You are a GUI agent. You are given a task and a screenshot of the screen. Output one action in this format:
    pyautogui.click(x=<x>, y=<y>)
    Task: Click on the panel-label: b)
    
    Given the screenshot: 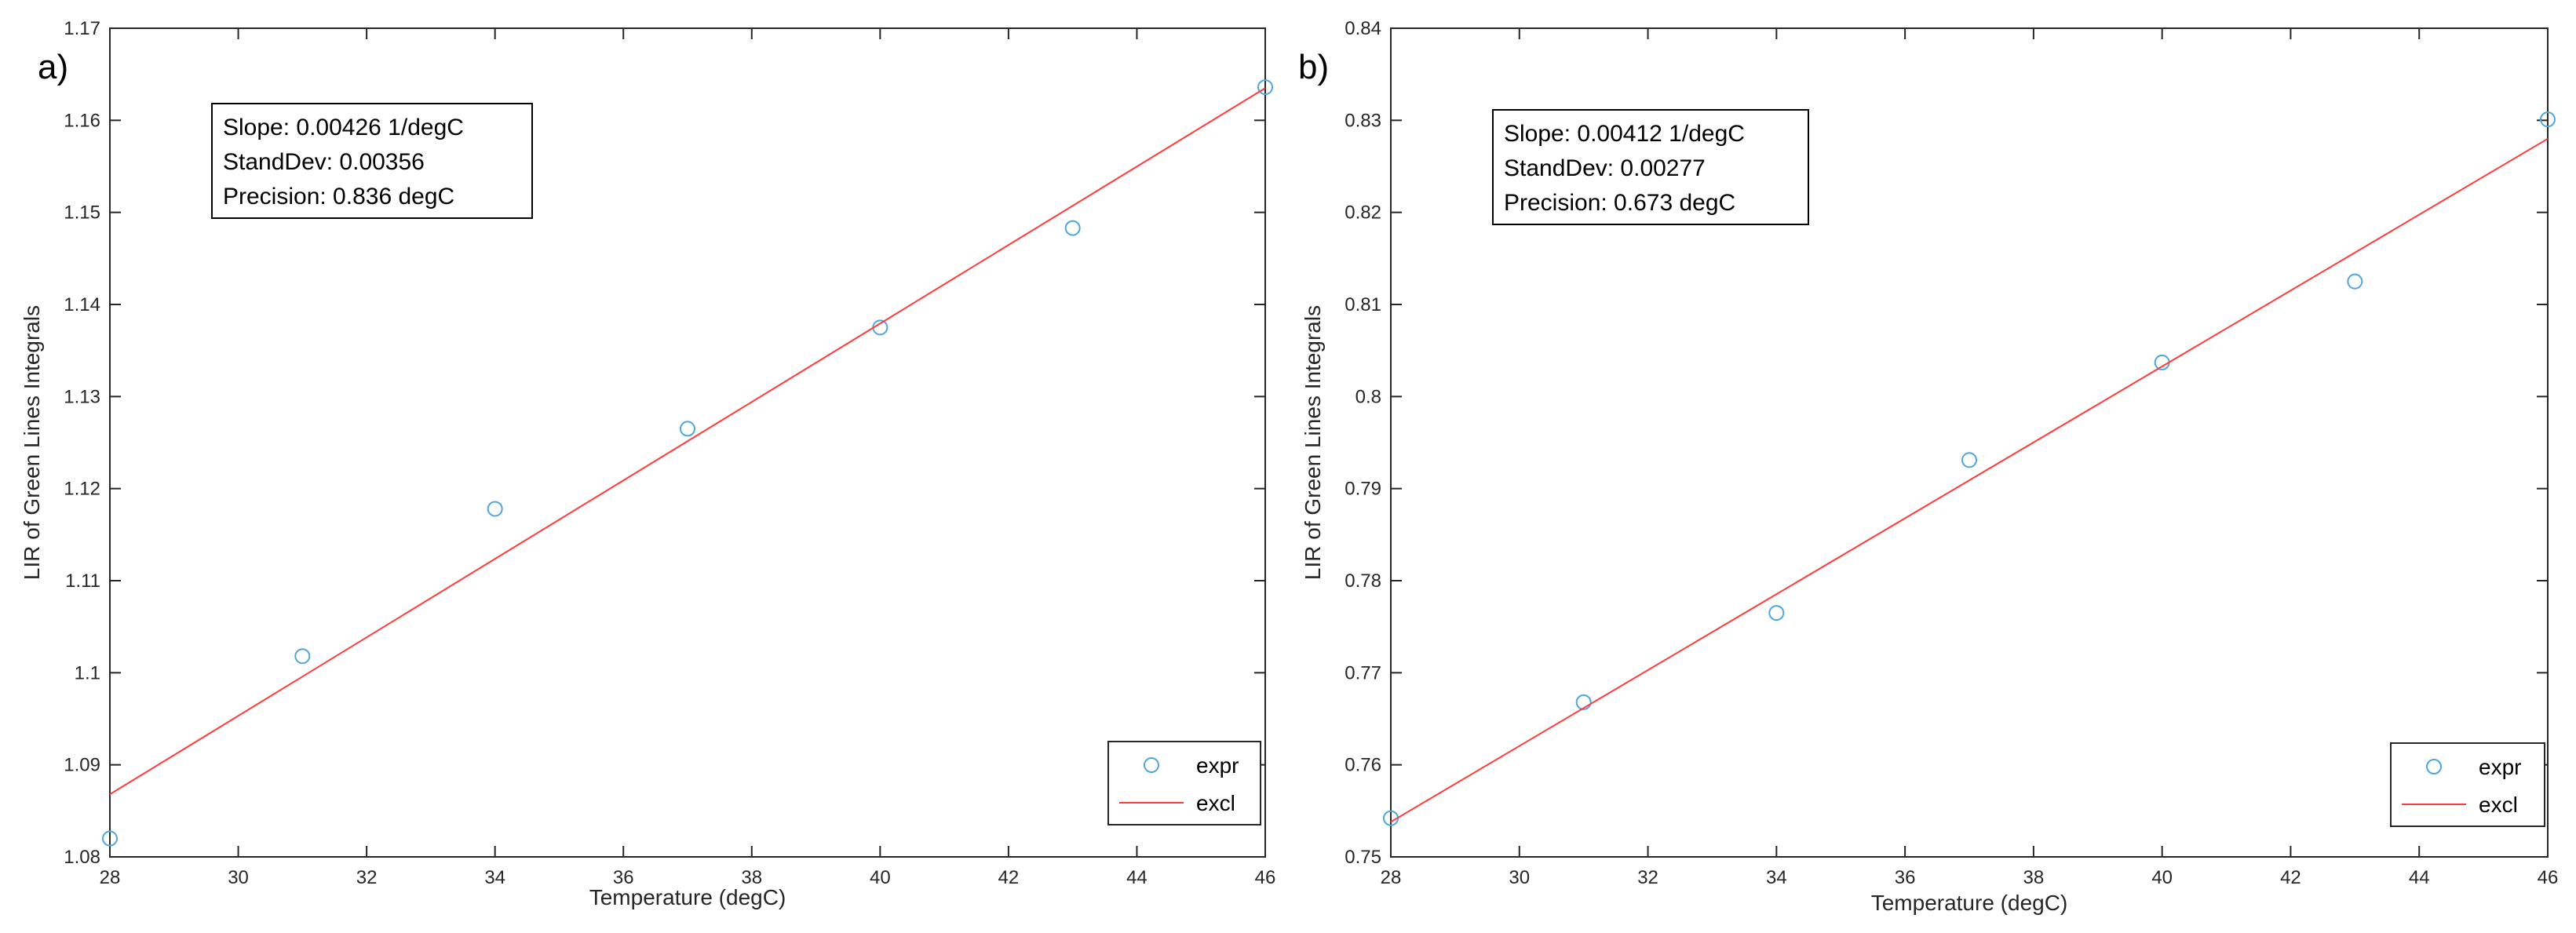 What is the action you would take?
    pyautogui.click(x=1313, y=67)
    